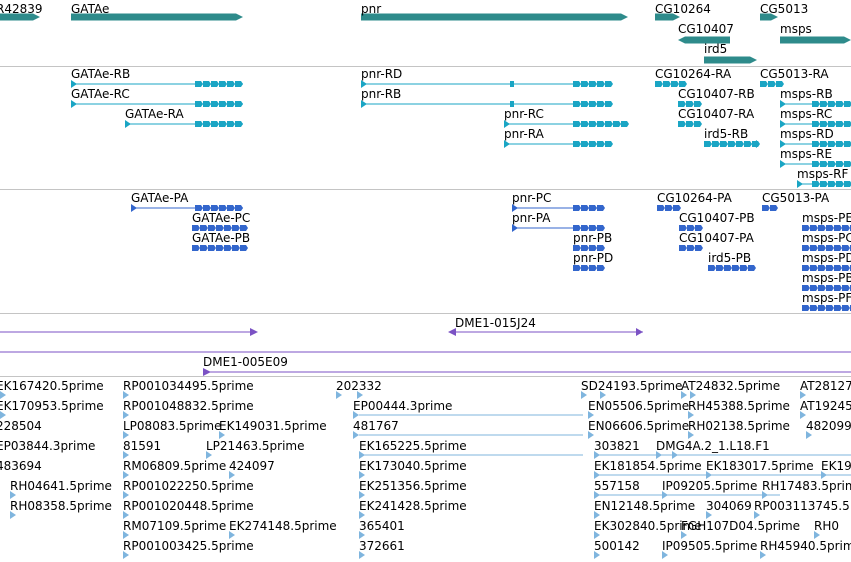  I want to click on est-label: LP21463.5prime, so click(255, 446).